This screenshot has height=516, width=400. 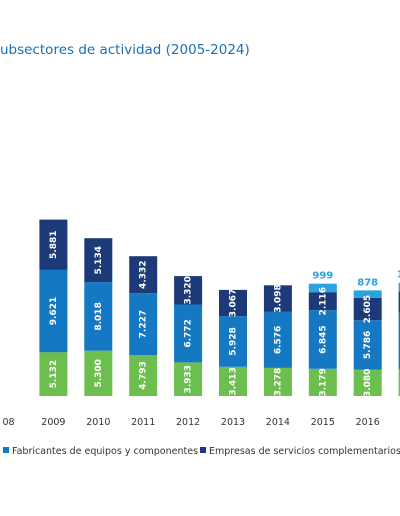 I want to click on value-label-1-1: 9.621, so click(x=54, y=311).